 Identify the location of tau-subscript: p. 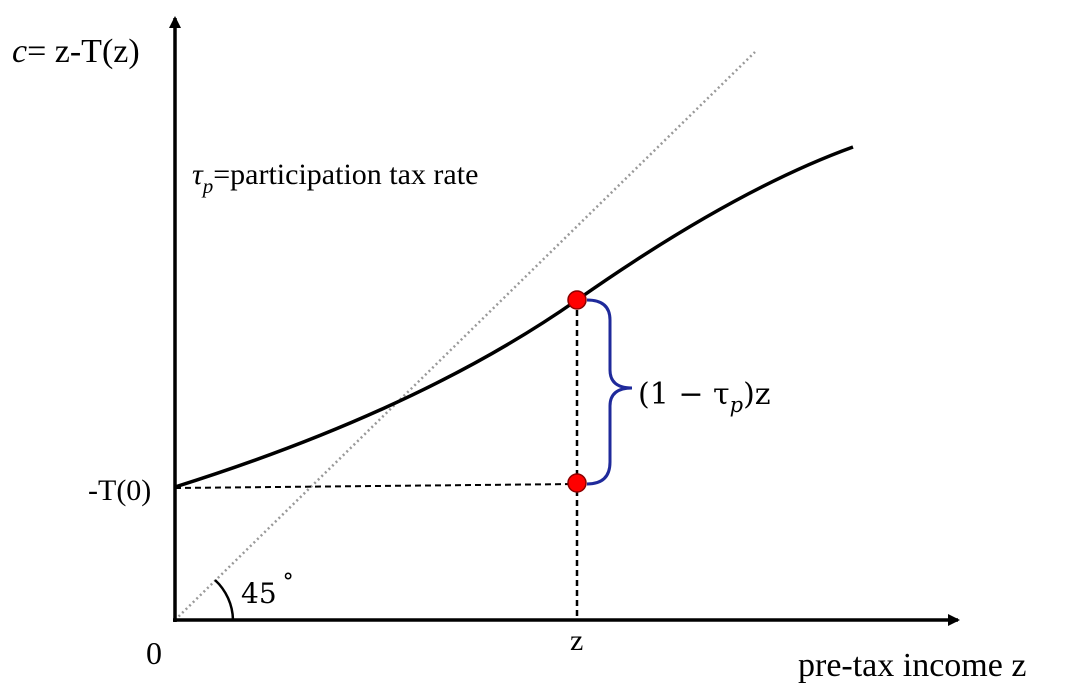
(207, 186).